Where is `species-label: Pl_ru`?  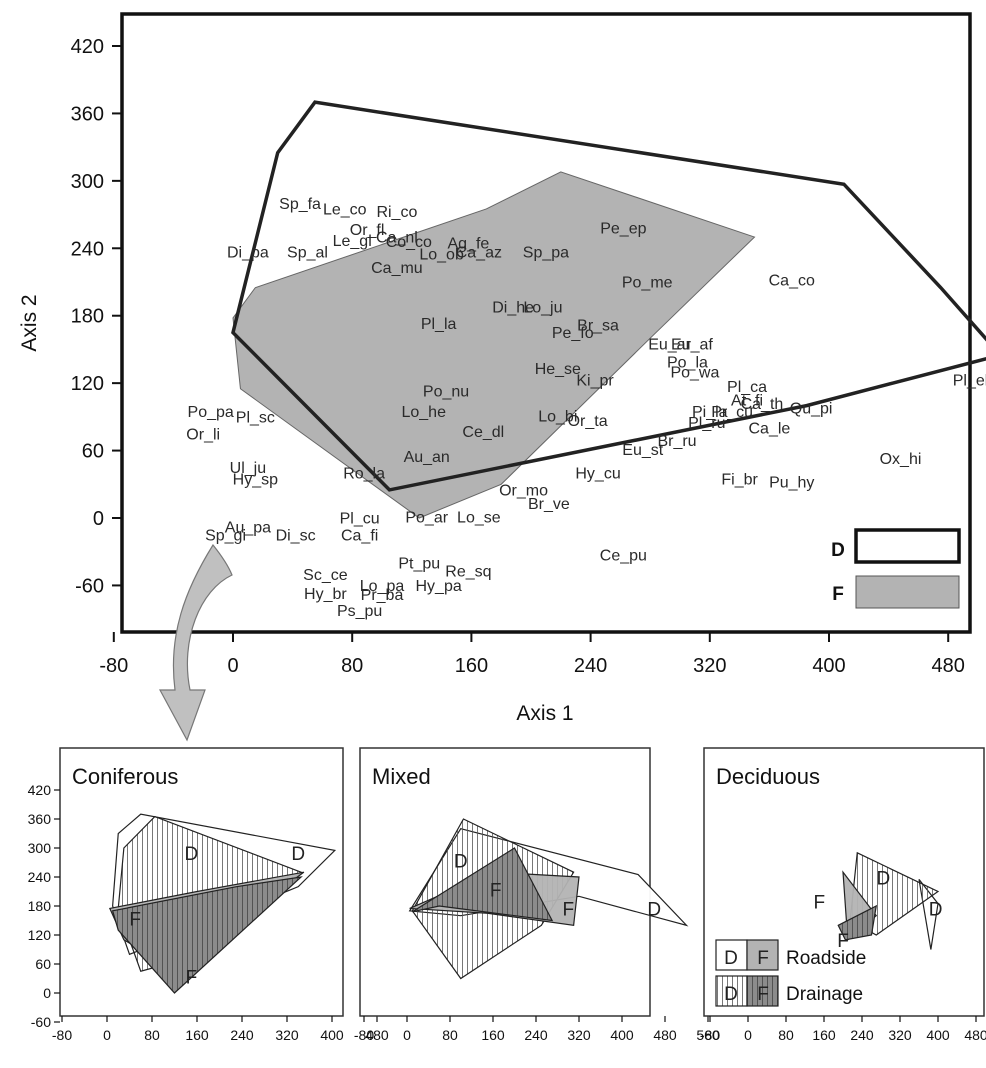
species-label: Pl_ru is located at coordinates (706, 423).